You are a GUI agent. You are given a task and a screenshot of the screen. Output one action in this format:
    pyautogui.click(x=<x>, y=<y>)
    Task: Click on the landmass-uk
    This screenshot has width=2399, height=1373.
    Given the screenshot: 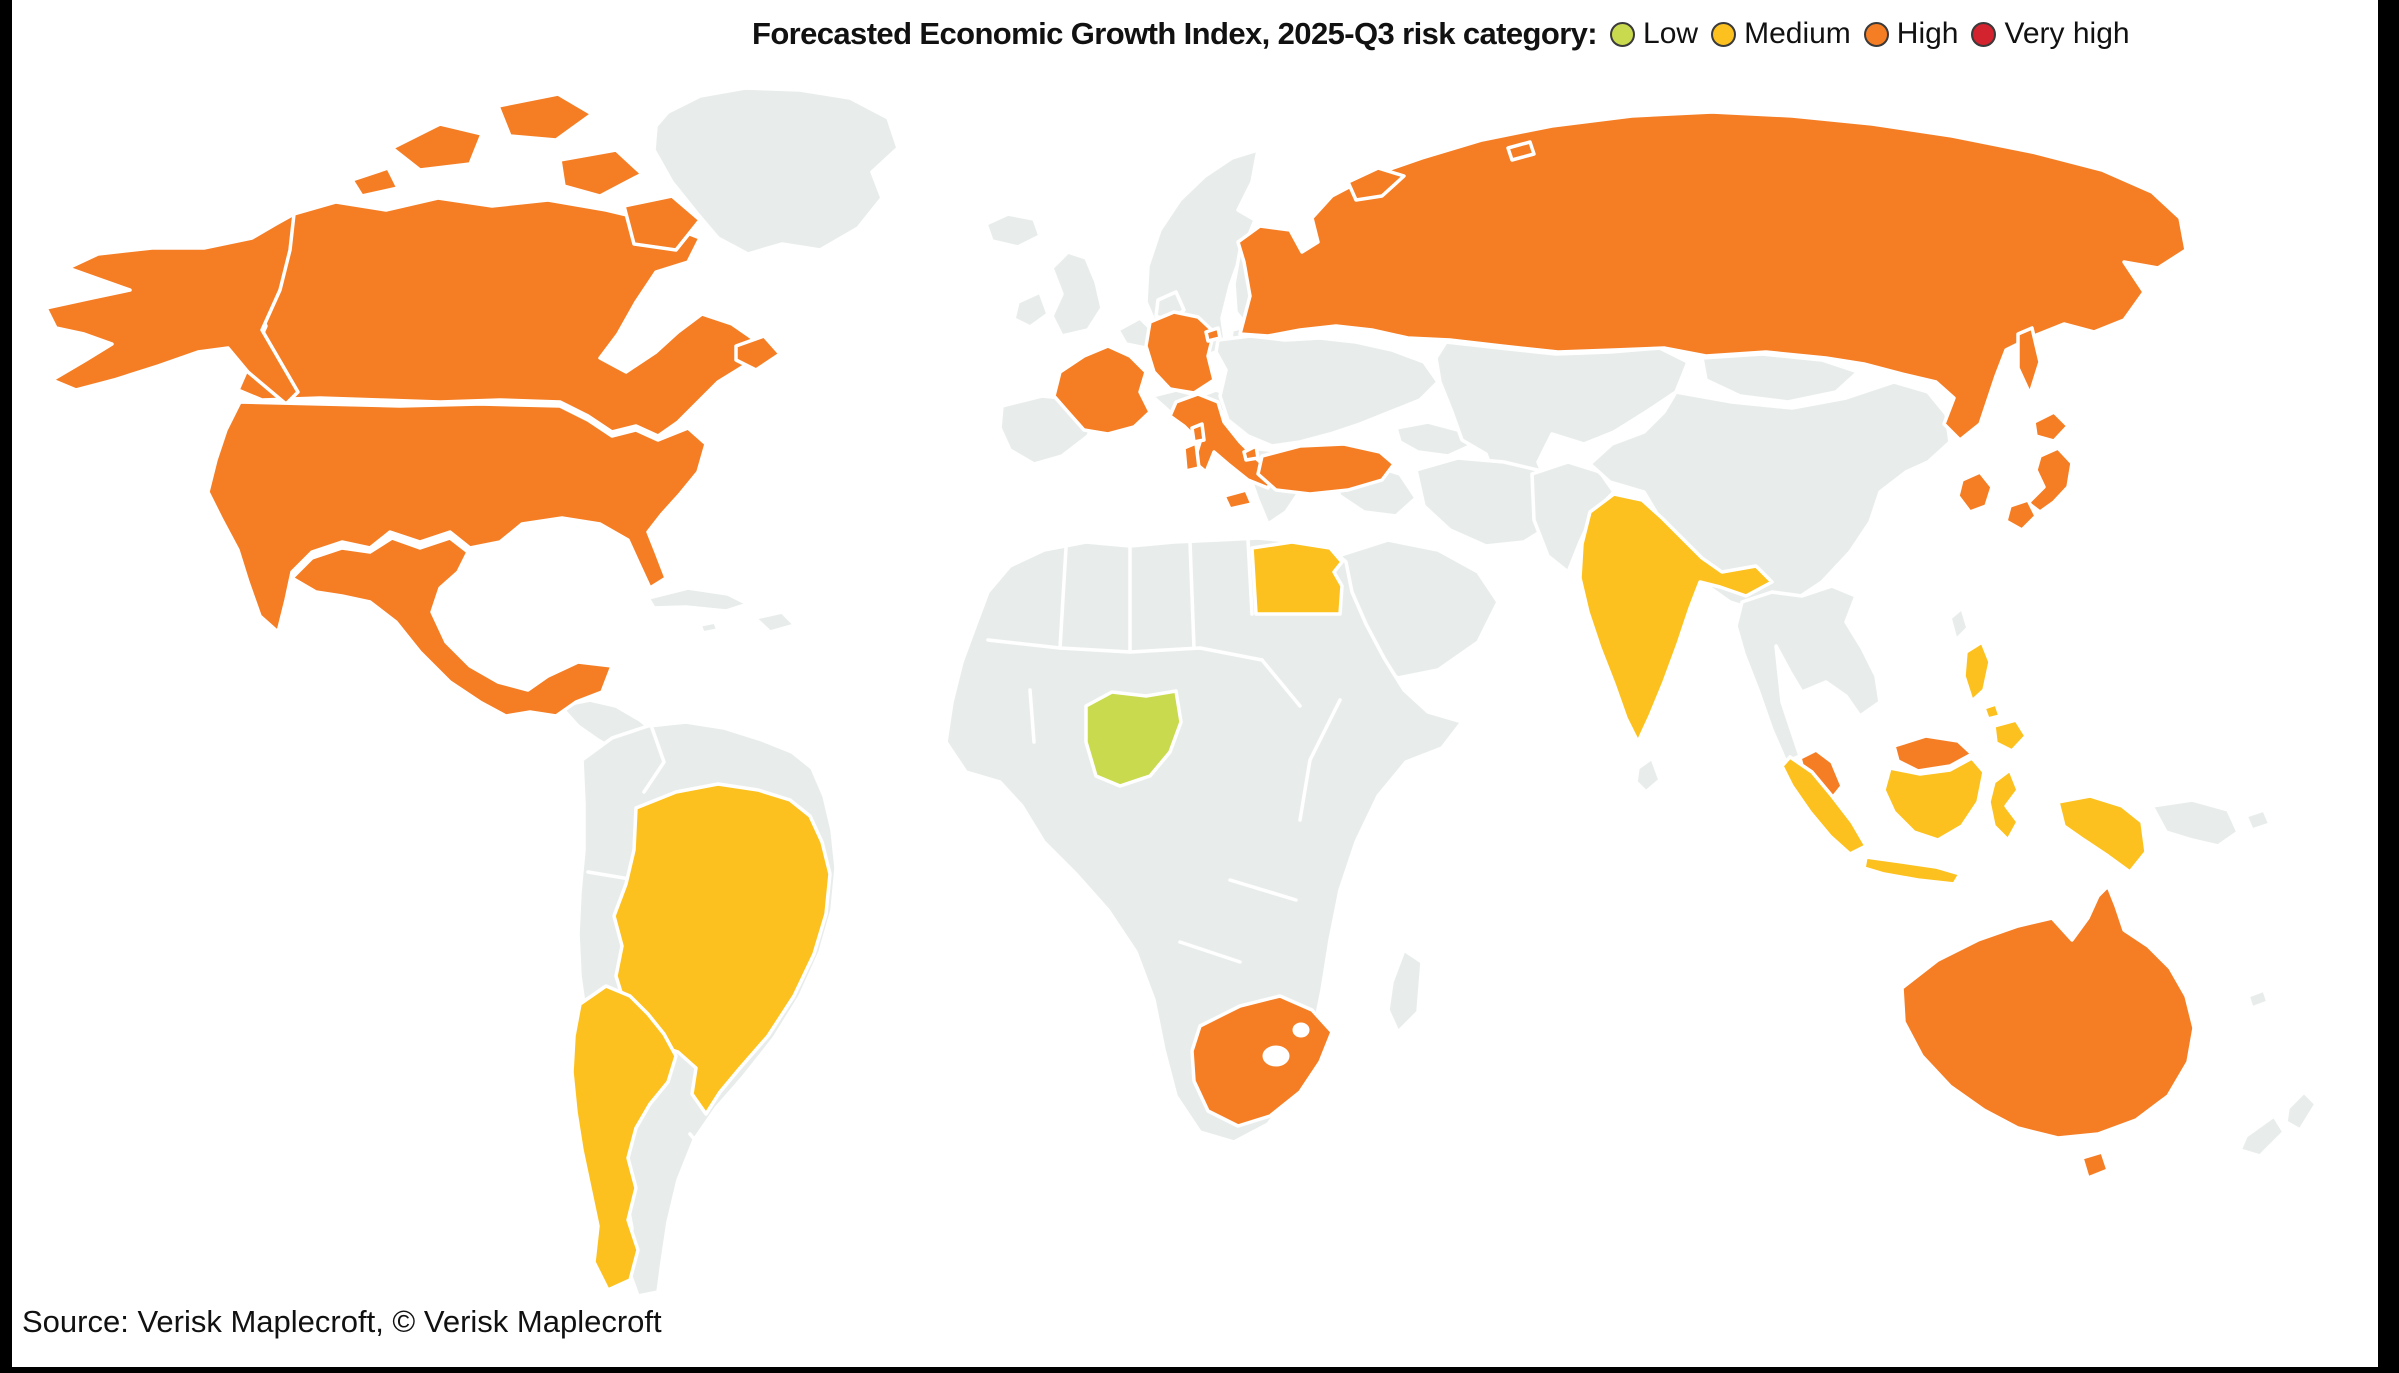 What is the action you would take?
    pyautogui.click(x=1077, y=294)
    